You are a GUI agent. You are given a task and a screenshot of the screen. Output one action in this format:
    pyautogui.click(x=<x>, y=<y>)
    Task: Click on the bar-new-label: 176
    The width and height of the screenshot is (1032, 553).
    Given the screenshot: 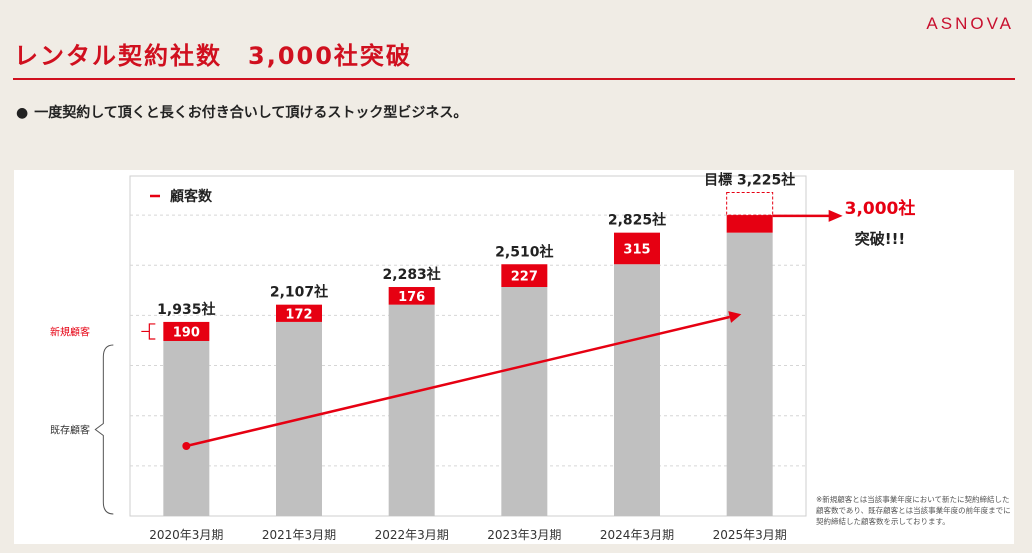 What is the action you would take?
    pyautogui.click(x=411, y=297)
    